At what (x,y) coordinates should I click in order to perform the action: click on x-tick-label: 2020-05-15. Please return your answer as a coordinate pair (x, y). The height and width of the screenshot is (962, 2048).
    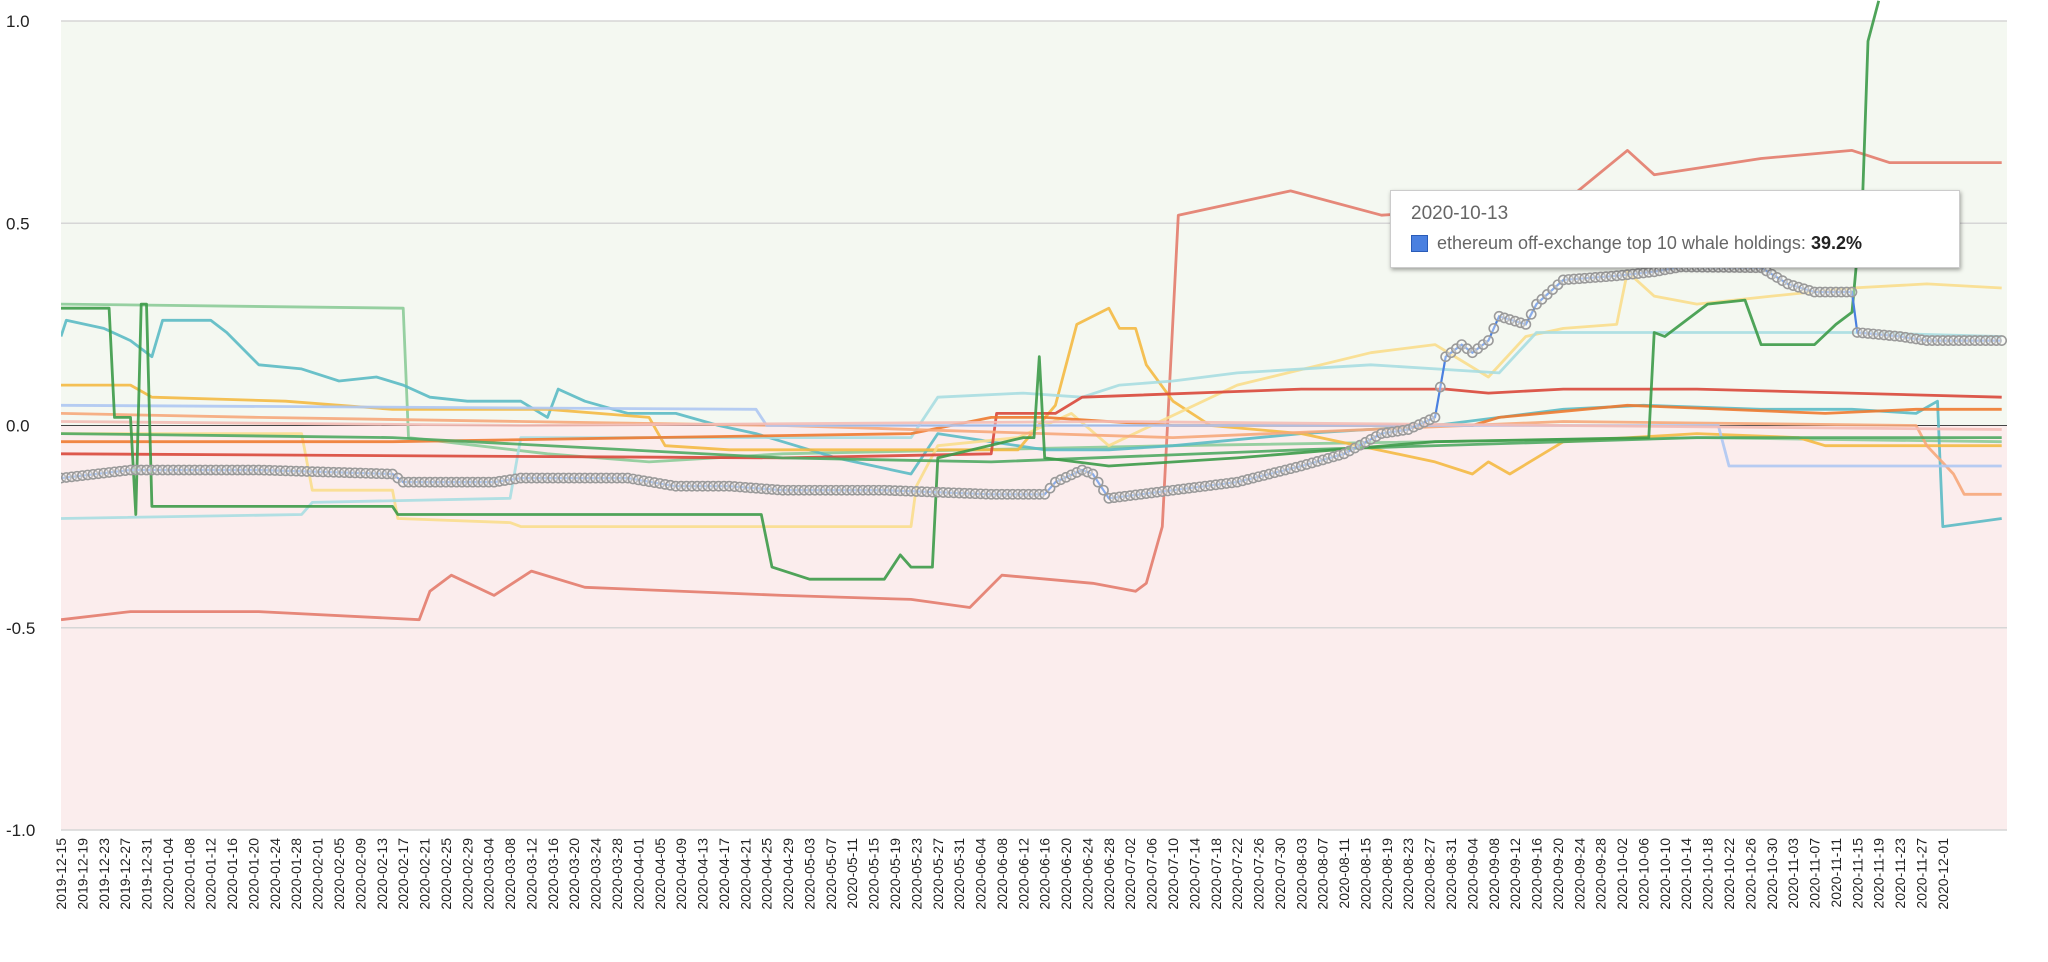
    Looking at the image, I should click on (874, 874).